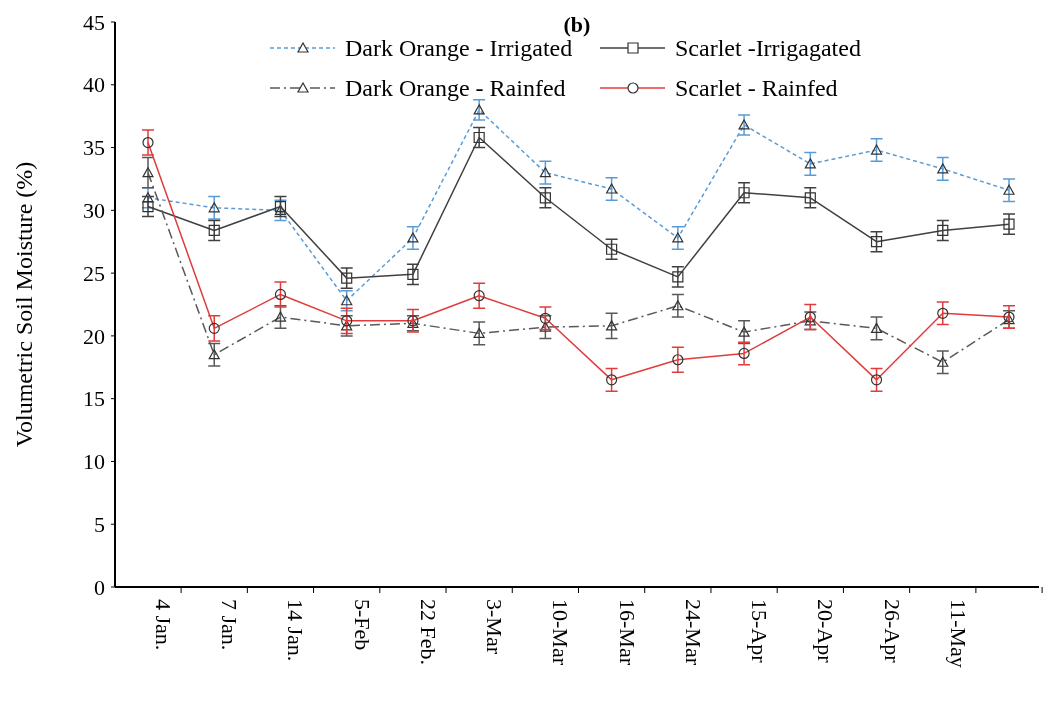 The height and width of the screenshot is (708, 1051). I want to click on legend-label: Dark Orange - Rainfed, so click(455, 88).